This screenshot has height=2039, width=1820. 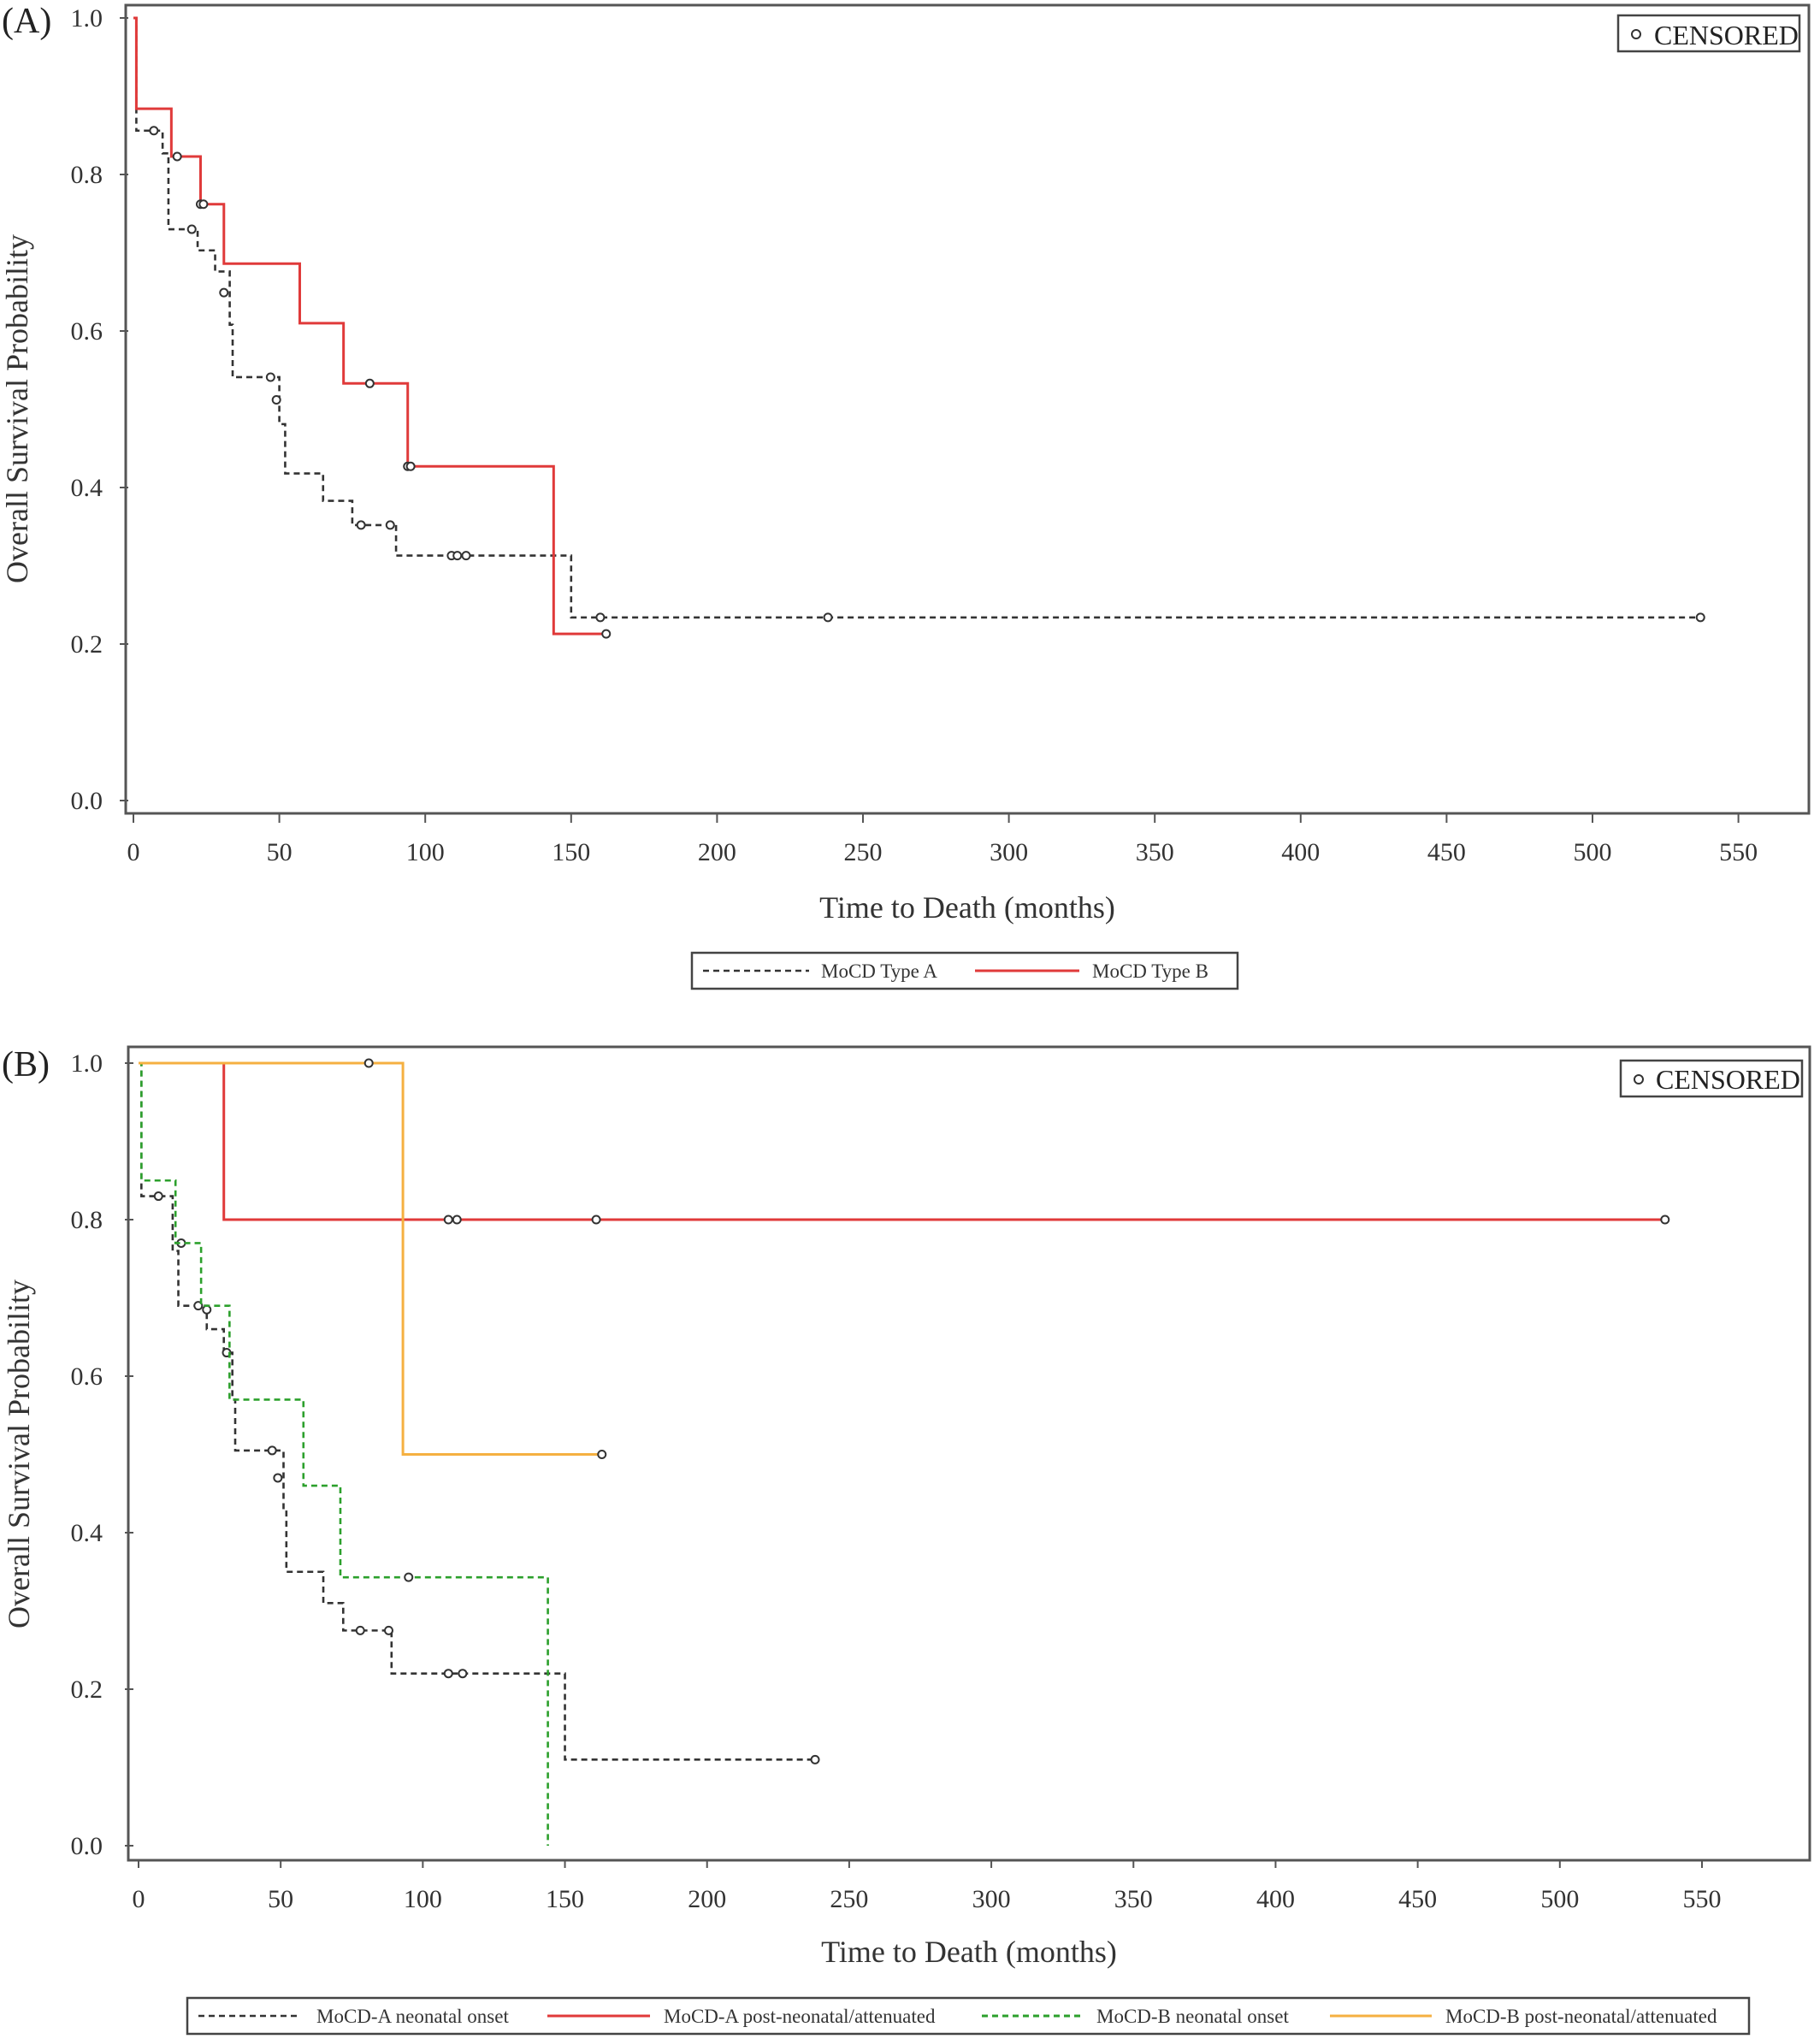 I want to click on panel-a-x-axis-title: Time to Death (months), so click(x=967, y=907).